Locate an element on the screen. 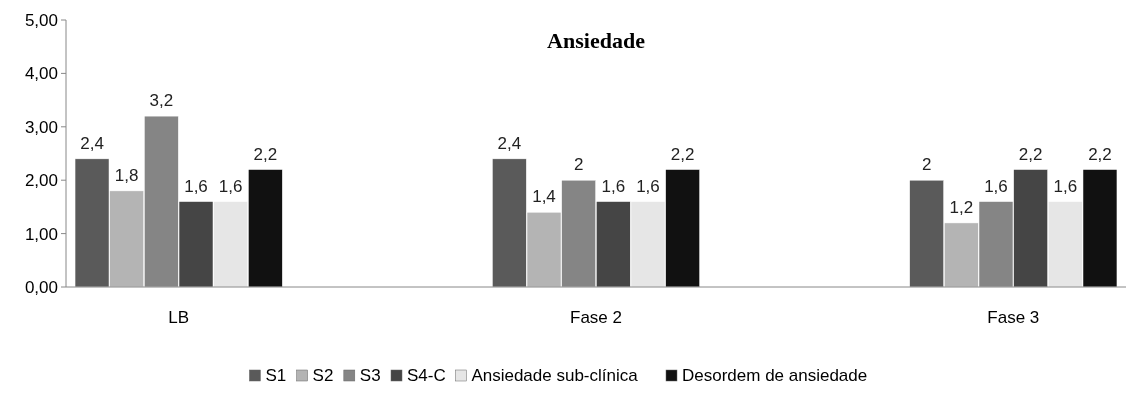 Image resolution: width=1126 pixels, height=407 pixels. y-tick-label: 4,00 is located at coordinates (41, 74).